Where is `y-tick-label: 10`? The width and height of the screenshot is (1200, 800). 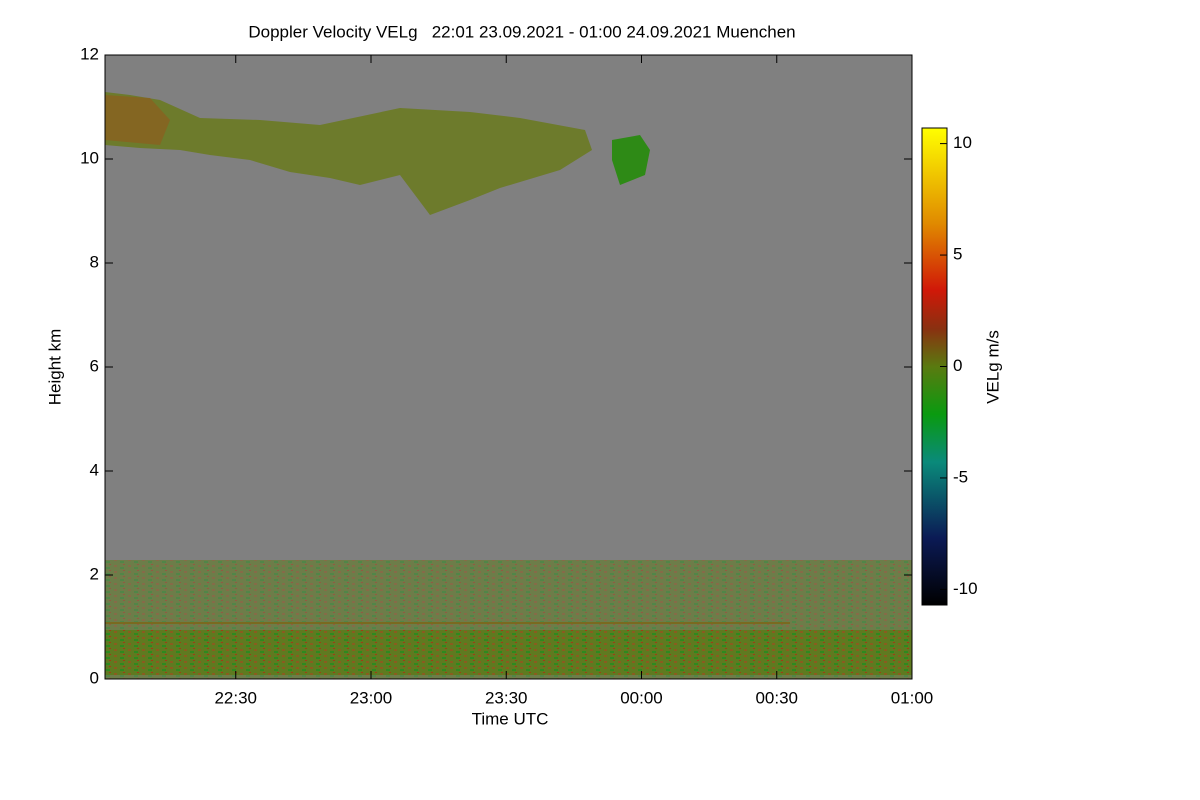
y-tick-label: 10 is located at coordinates (89, 157).